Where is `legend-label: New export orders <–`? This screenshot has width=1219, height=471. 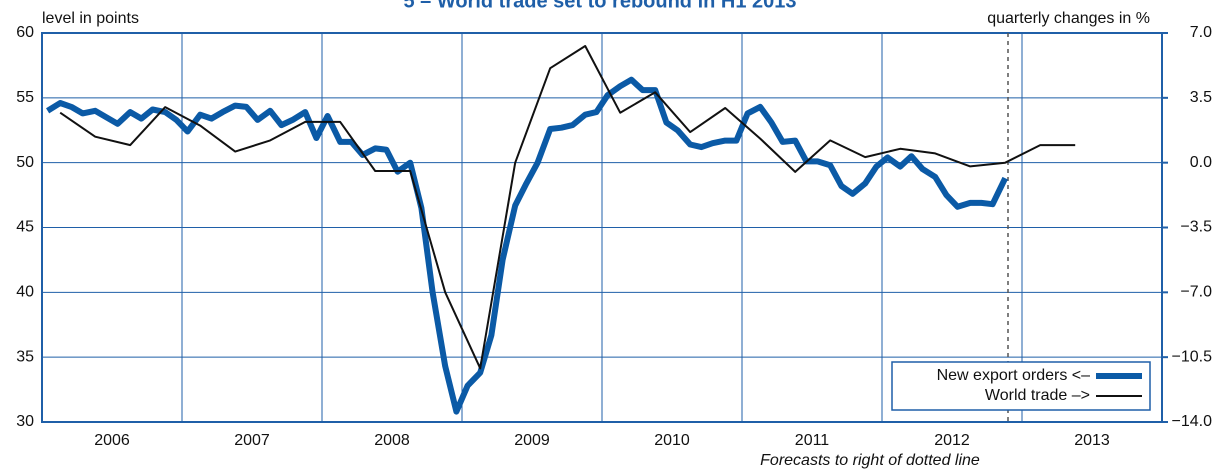
legend-label: New export orders <– is located at coordinates (1014, 375).